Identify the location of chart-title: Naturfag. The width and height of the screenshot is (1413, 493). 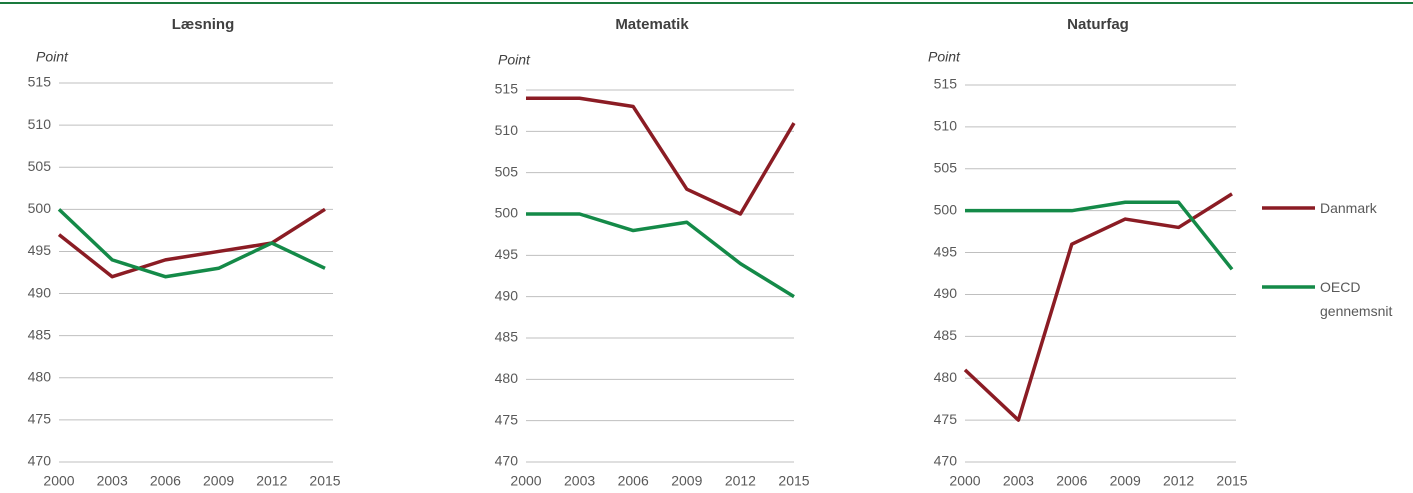
(1098, 24).